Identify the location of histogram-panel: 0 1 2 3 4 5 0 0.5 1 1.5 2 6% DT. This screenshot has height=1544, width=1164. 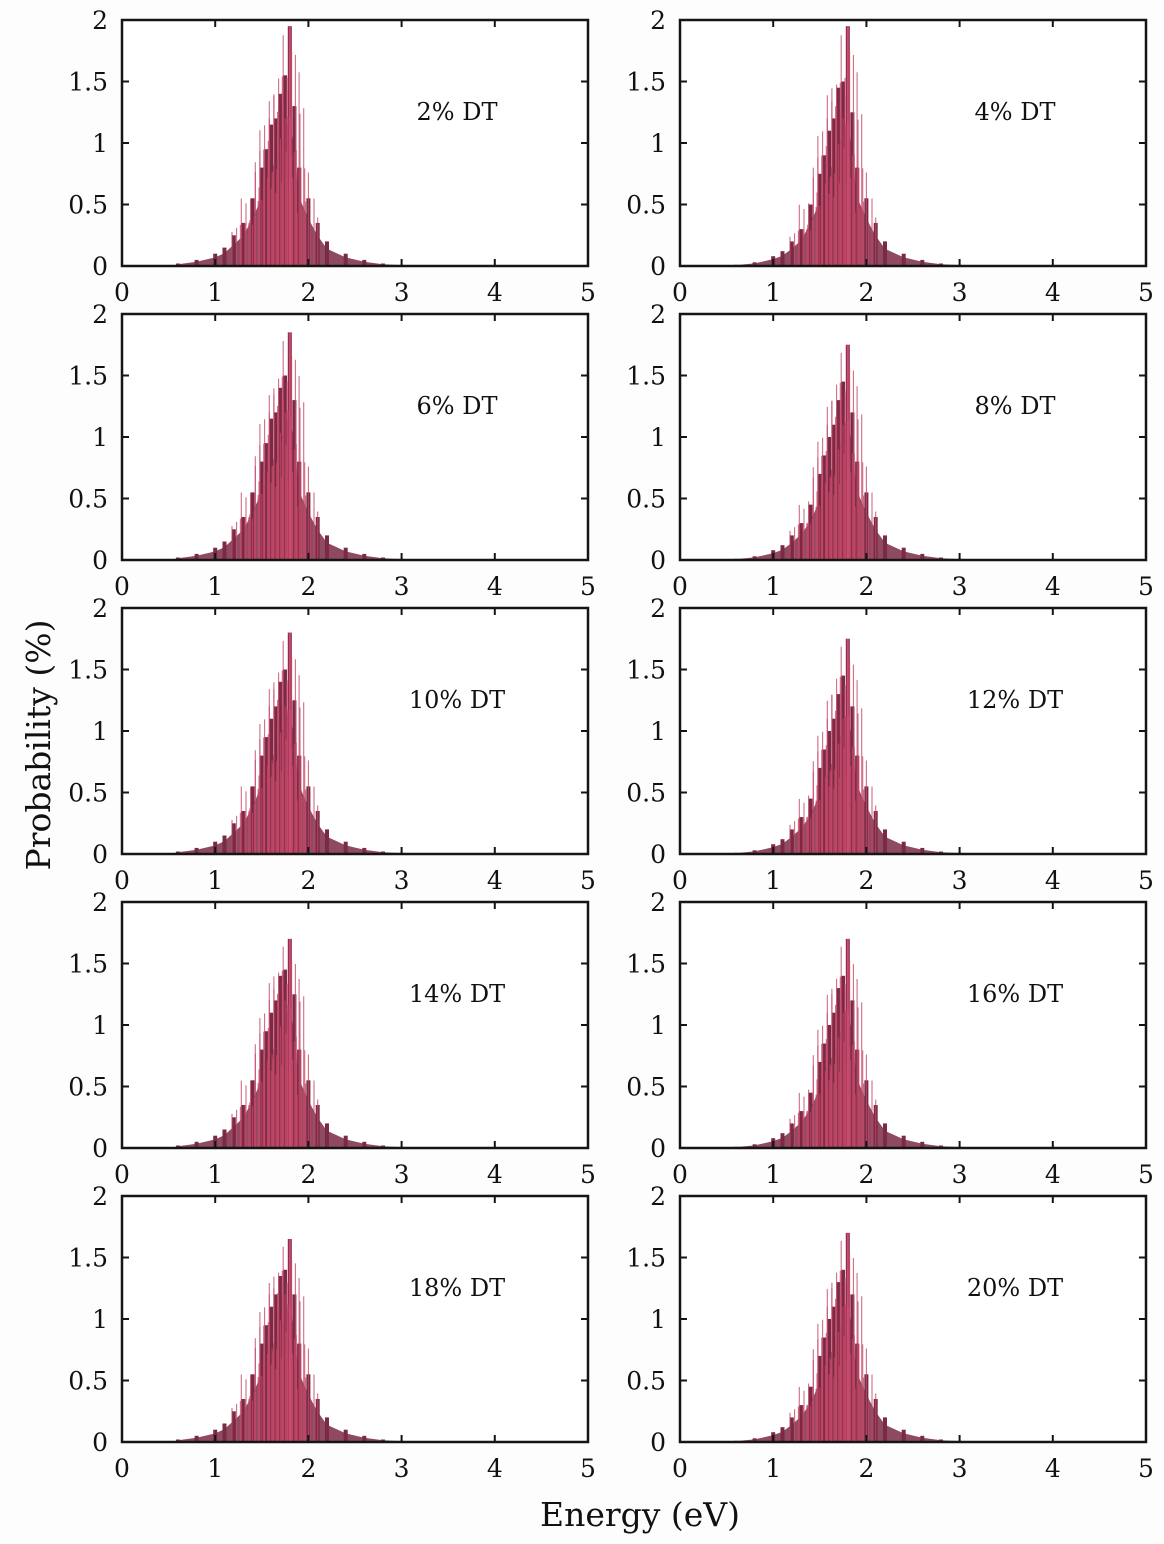
(332, 450).